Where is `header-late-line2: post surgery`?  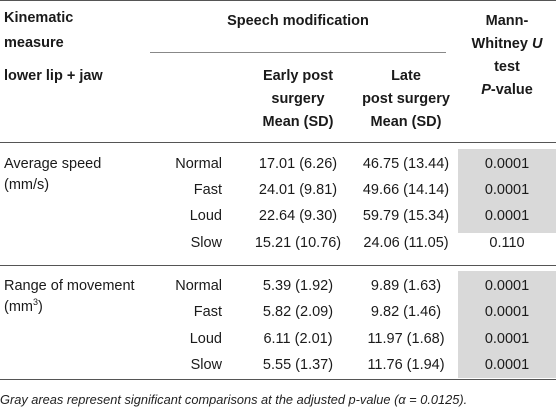
header-late-line2: post surgery is located at coordinates (406, 99).